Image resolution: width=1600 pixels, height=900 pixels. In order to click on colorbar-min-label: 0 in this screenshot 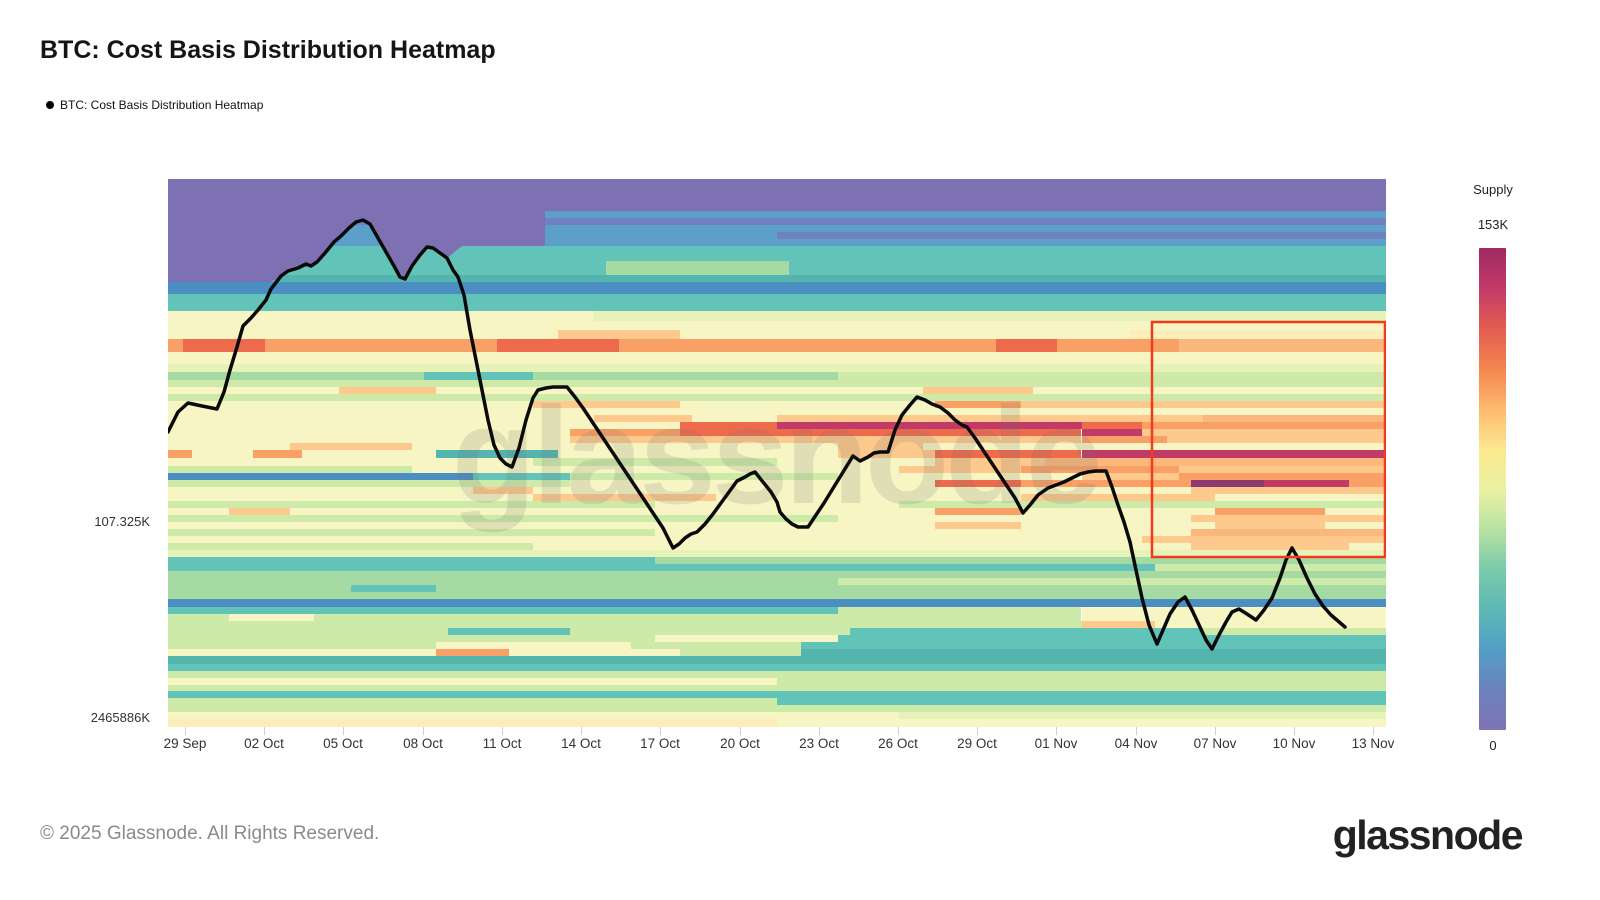, I will do `click(1493, 745)`.